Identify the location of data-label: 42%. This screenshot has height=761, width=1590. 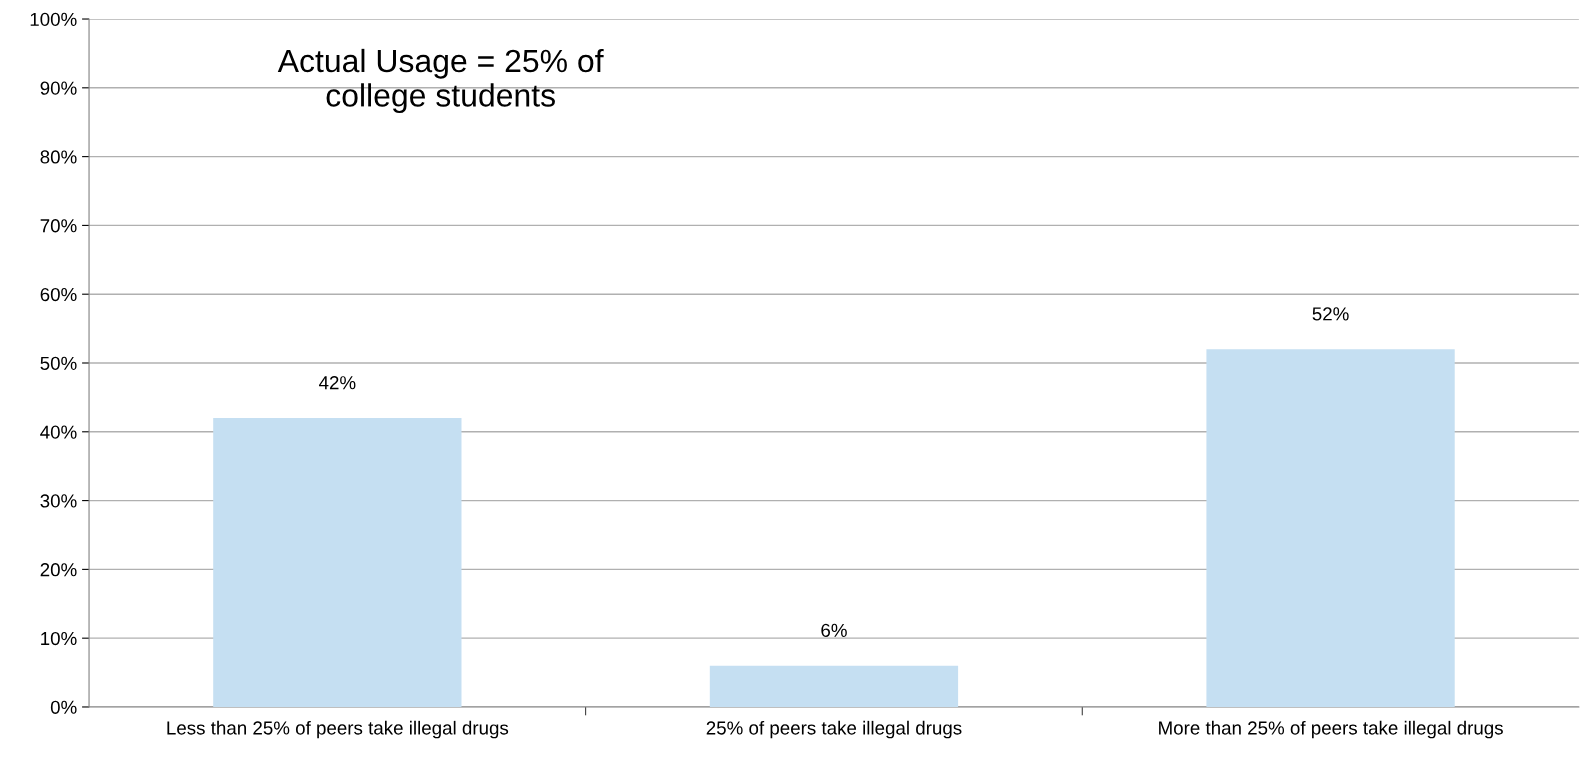
(337, 383).